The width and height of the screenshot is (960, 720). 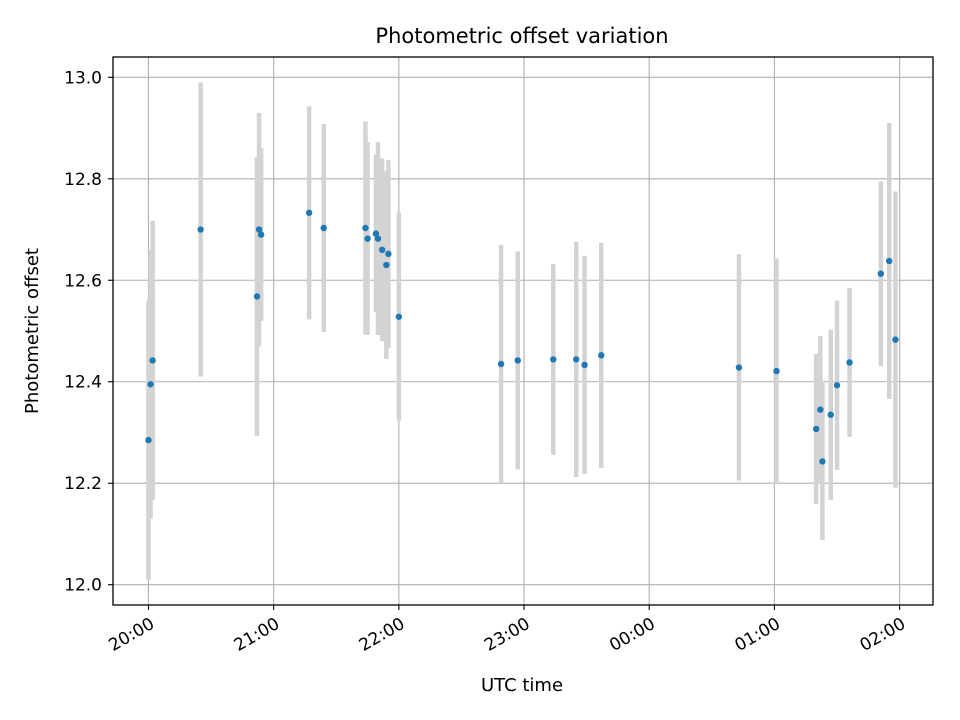 I want to click on x-tick-label: 21:00, so click(x=257, y=635).